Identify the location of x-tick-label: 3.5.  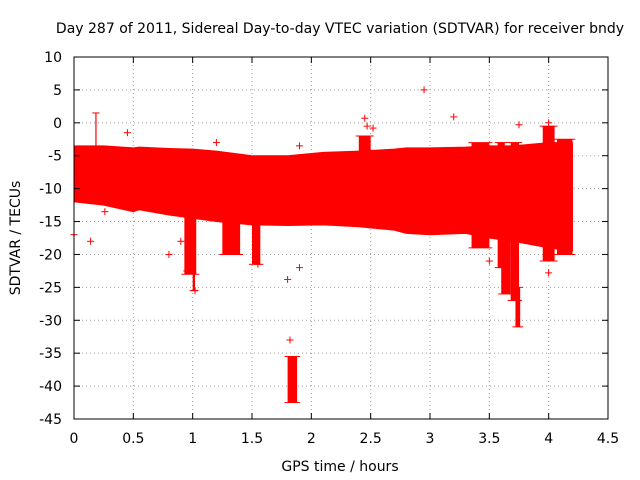
(489, 439).